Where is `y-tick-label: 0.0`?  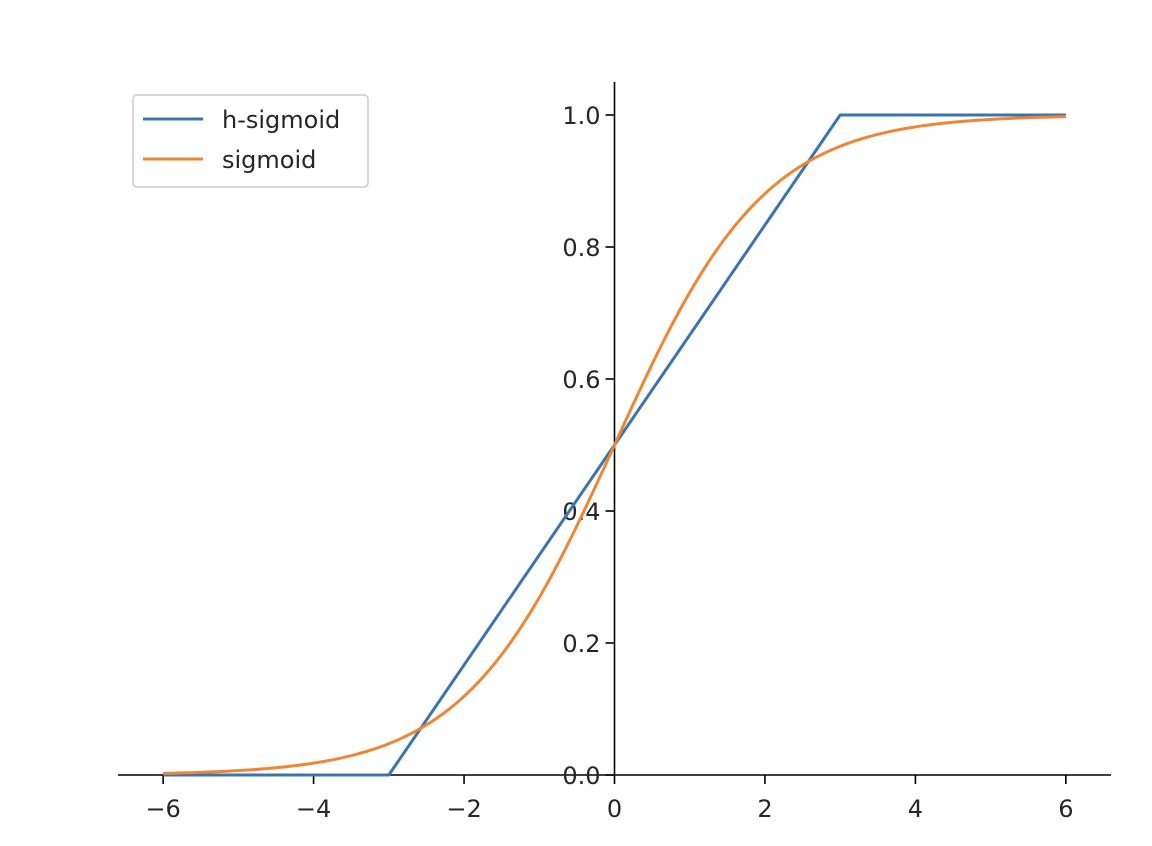 y-tick-label: 0.0 is located at coordinates (581, 776).